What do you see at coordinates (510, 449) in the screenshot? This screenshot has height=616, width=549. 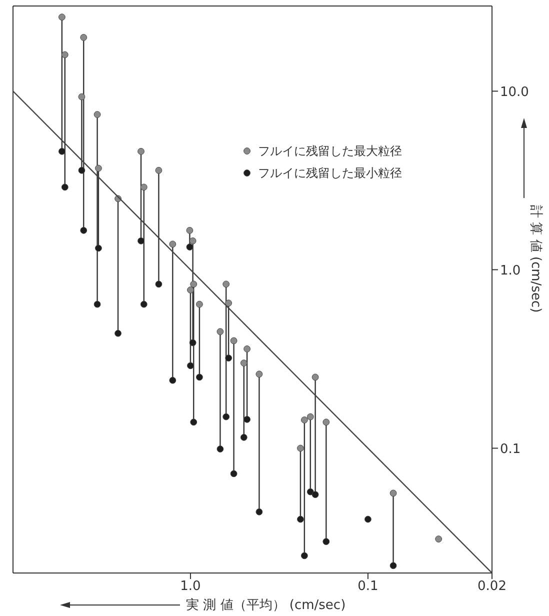 I see `y-tick-label: 0.1` at bounding box center [510, 449].